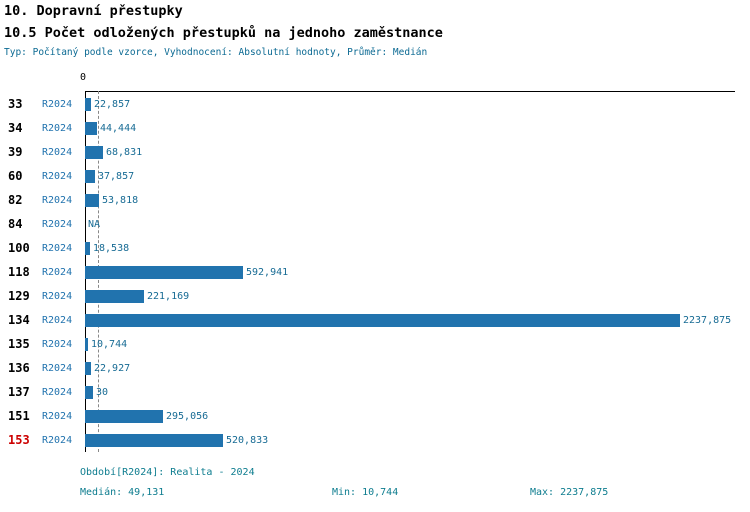 The height and width of the screenshot is (512, 750). Describe the element at coordinates (267, 272) in the screenshot. I see `bar-value-label: 592,941` at that location.